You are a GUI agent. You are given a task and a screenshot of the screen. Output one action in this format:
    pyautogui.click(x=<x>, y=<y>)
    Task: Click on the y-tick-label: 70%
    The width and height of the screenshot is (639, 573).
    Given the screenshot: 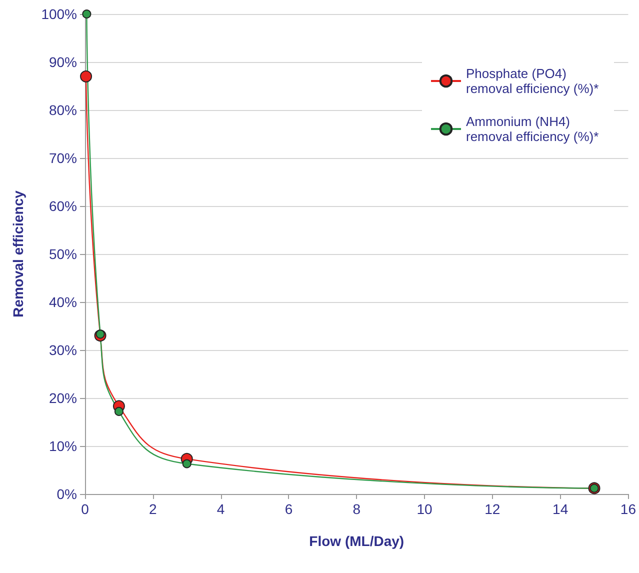 What is the action you would take?
    pyautogui.click(x=62, y=158)
    